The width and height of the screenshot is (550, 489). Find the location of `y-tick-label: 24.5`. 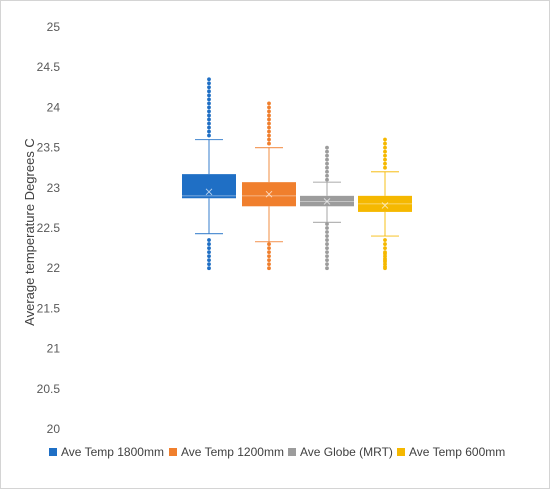

y-tick-label: 24.5 is located at coordinates (49, 67).